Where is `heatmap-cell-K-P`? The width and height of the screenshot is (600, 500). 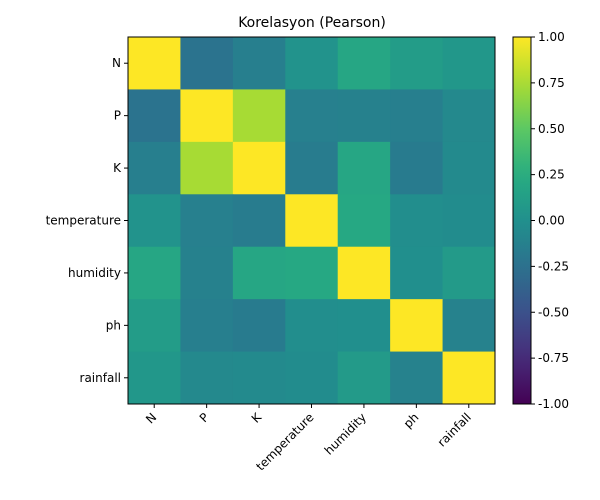
heatmap-cell-K-P is located at coordinates (207, 168).